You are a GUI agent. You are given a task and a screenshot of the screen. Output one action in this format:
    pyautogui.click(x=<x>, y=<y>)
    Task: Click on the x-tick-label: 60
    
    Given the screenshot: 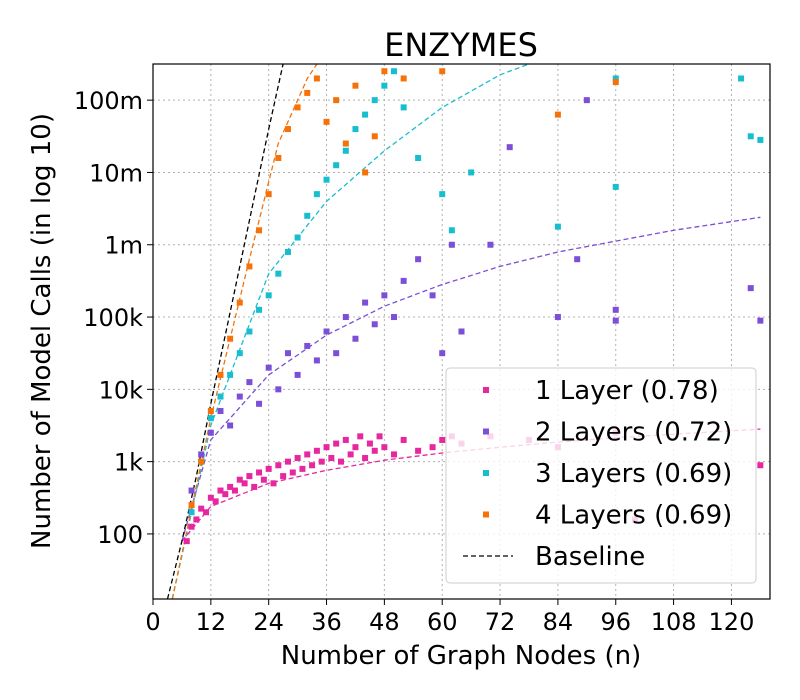 What is the action you would take?
    pyautogui.click(x=442, y=622)
    